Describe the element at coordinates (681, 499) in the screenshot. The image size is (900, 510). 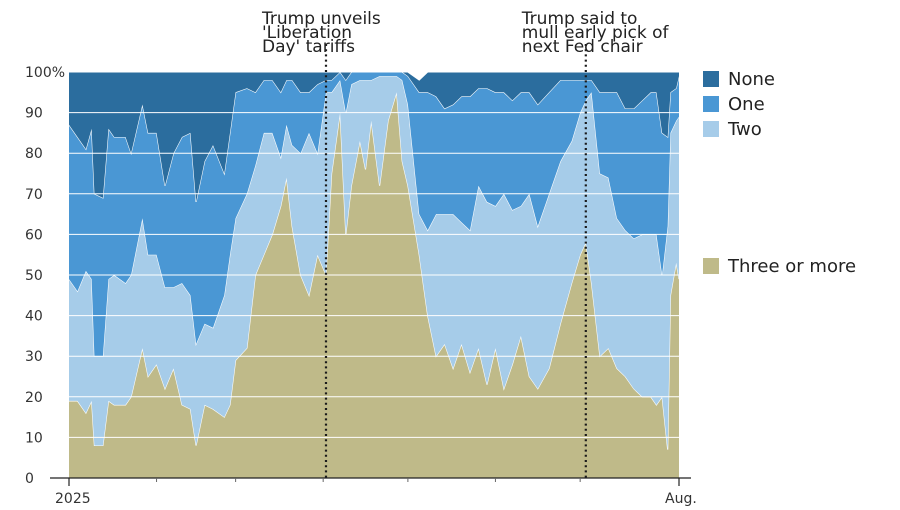
I see `x-tick-label: Aug.` at that location.